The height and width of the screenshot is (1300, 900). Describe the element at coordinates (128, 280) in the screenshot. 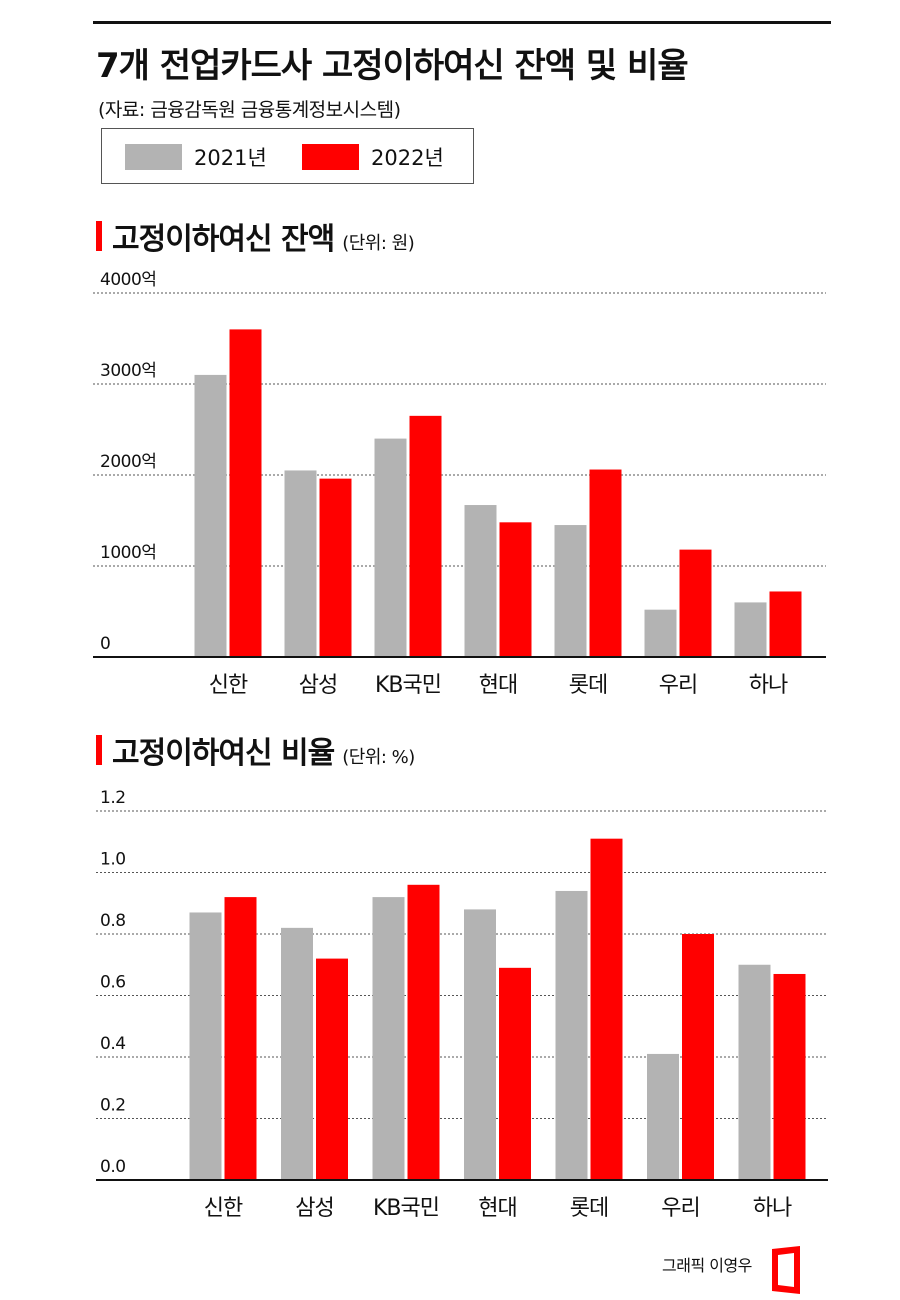

I see `y-tick-label: 4000억` at that location.